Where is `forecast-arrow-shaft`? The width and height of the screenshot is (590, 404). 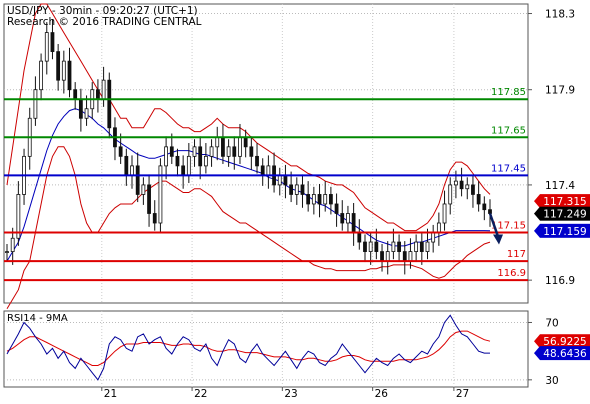 forecast-arrow-shaft is located at coordinates (494, 225).